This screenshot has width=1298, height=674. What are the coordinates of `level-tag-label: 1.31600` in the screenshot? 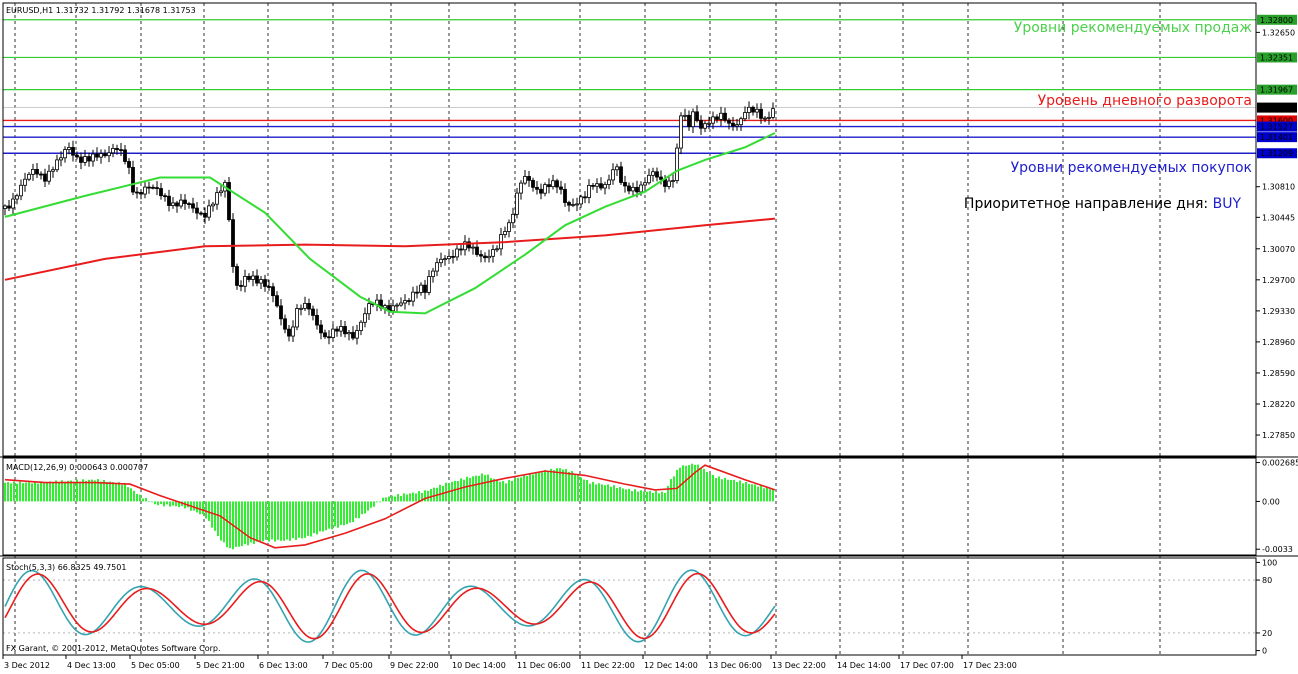 It's located at (1276, 120).